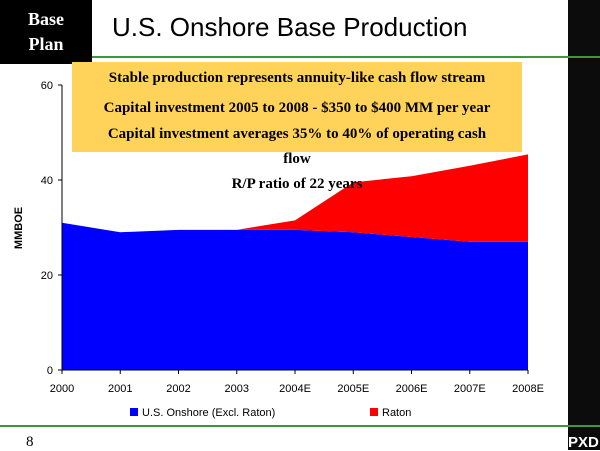 This screenshot has height=451, width=600. Describe the element at coordinates (470, 389) in the screenshot. I see `x-tick-label: 2007E` at that location.